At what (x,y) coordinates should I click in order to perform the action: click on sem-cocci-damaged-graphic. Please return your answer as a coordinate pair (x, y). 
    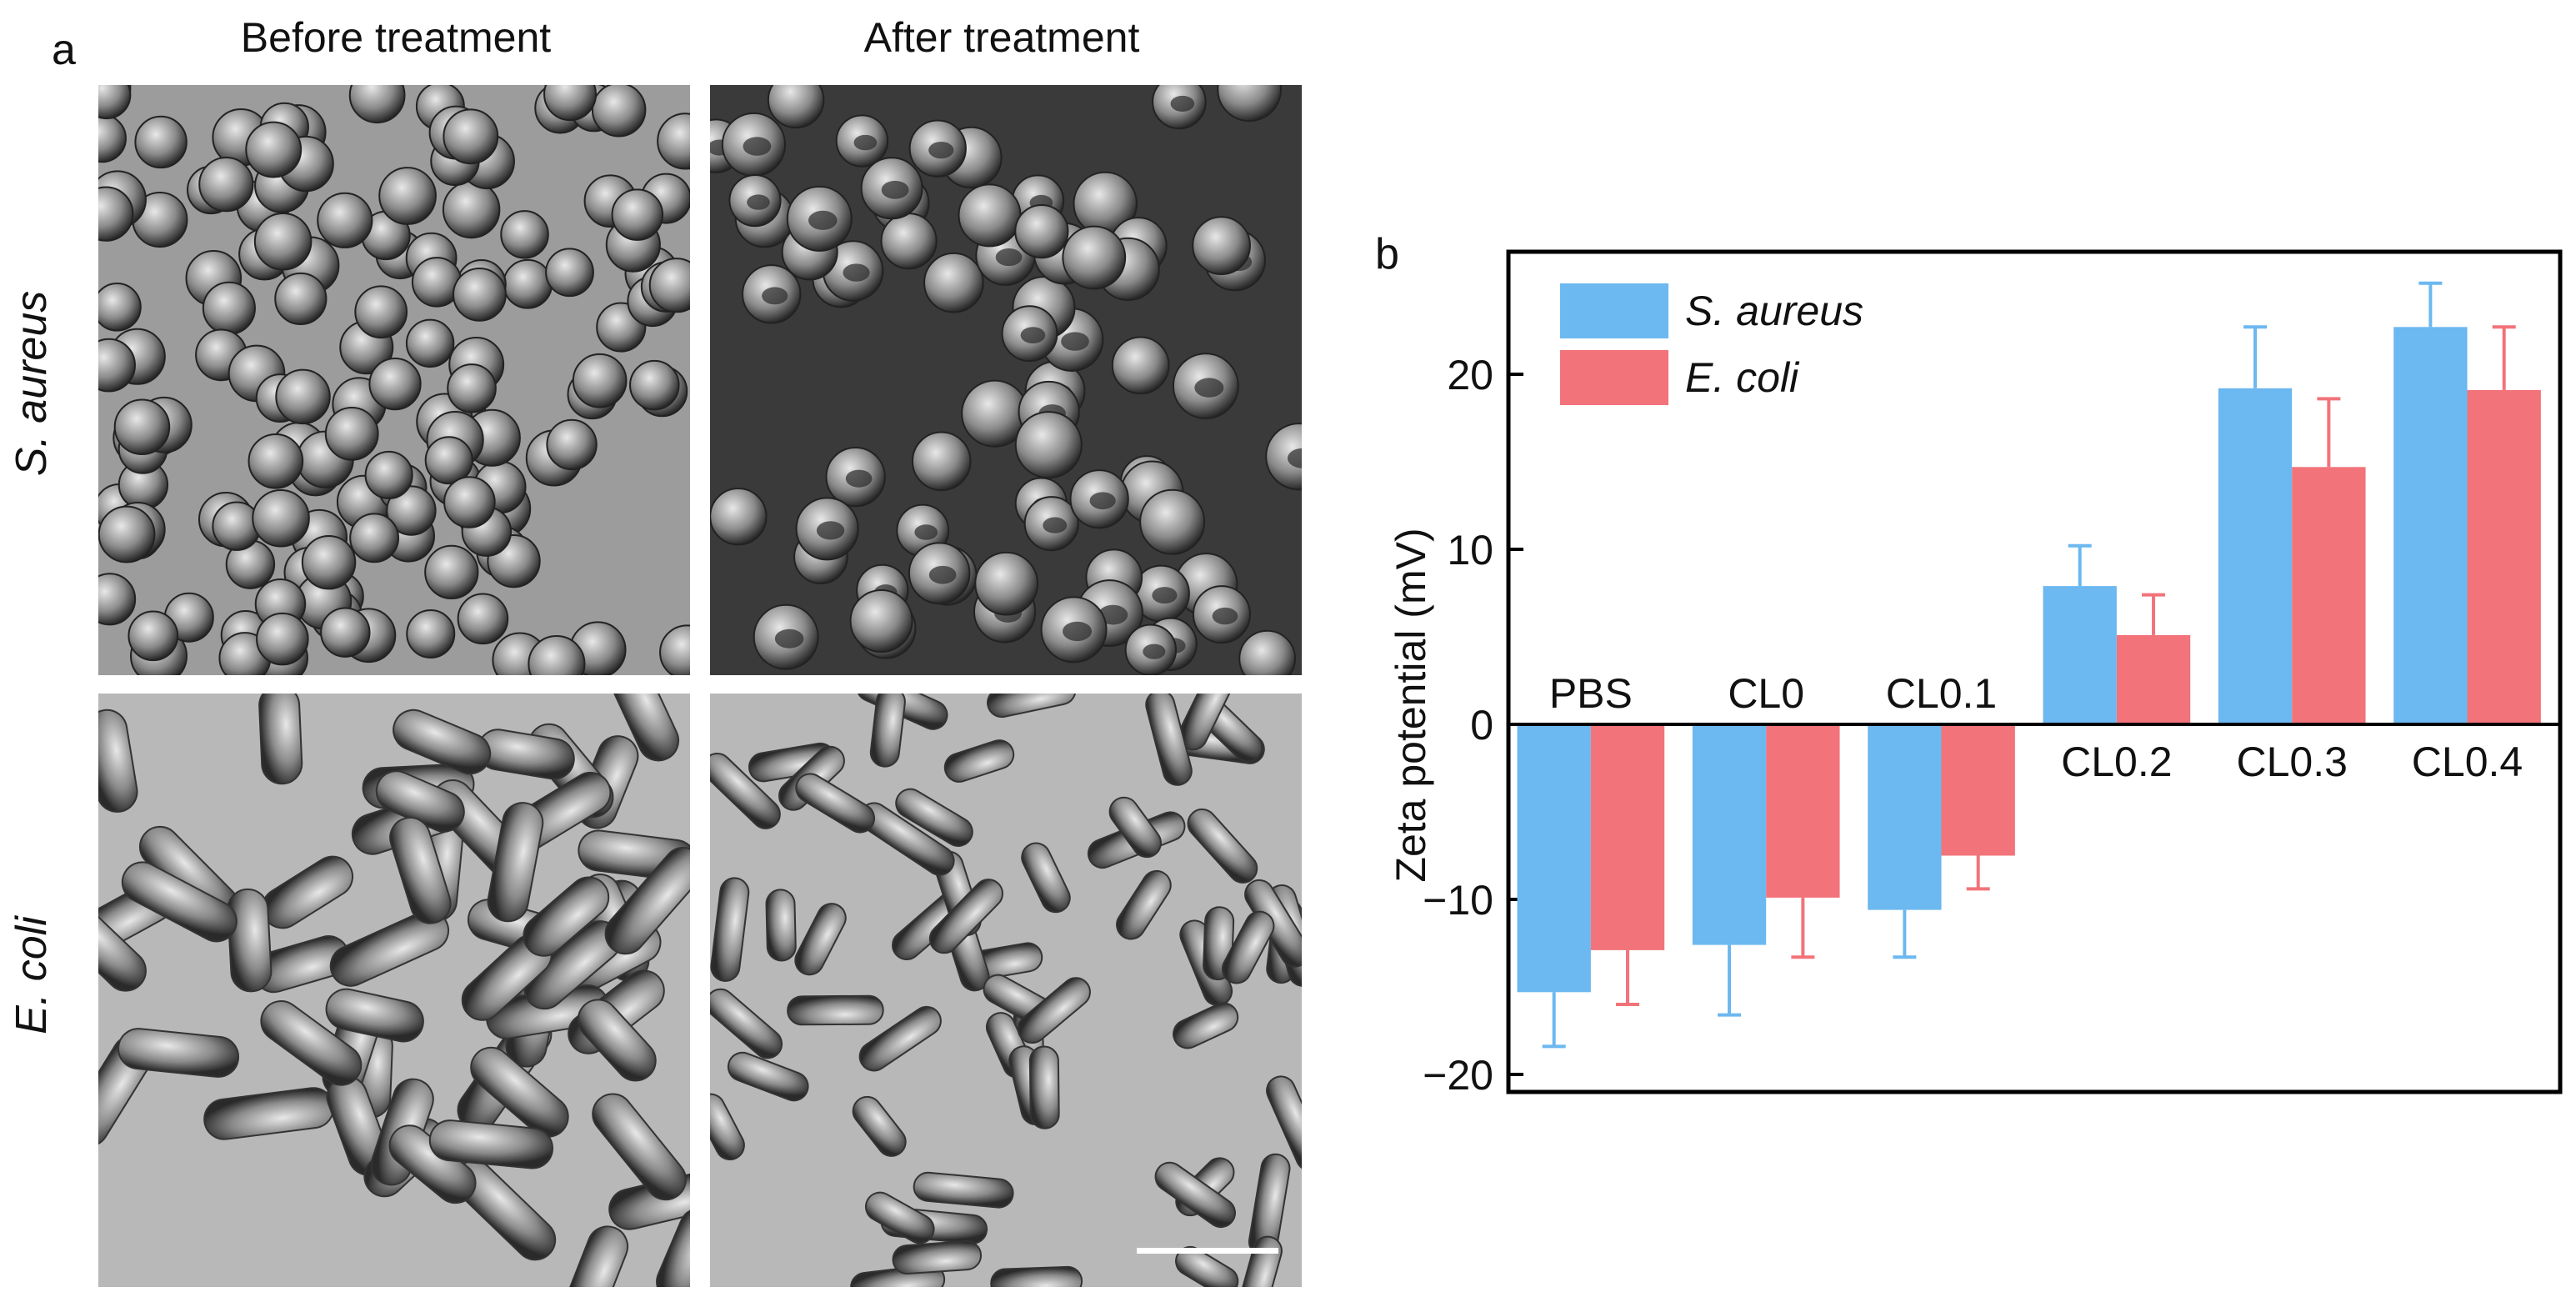
    Looking at the image, I should click on (1006, 380).